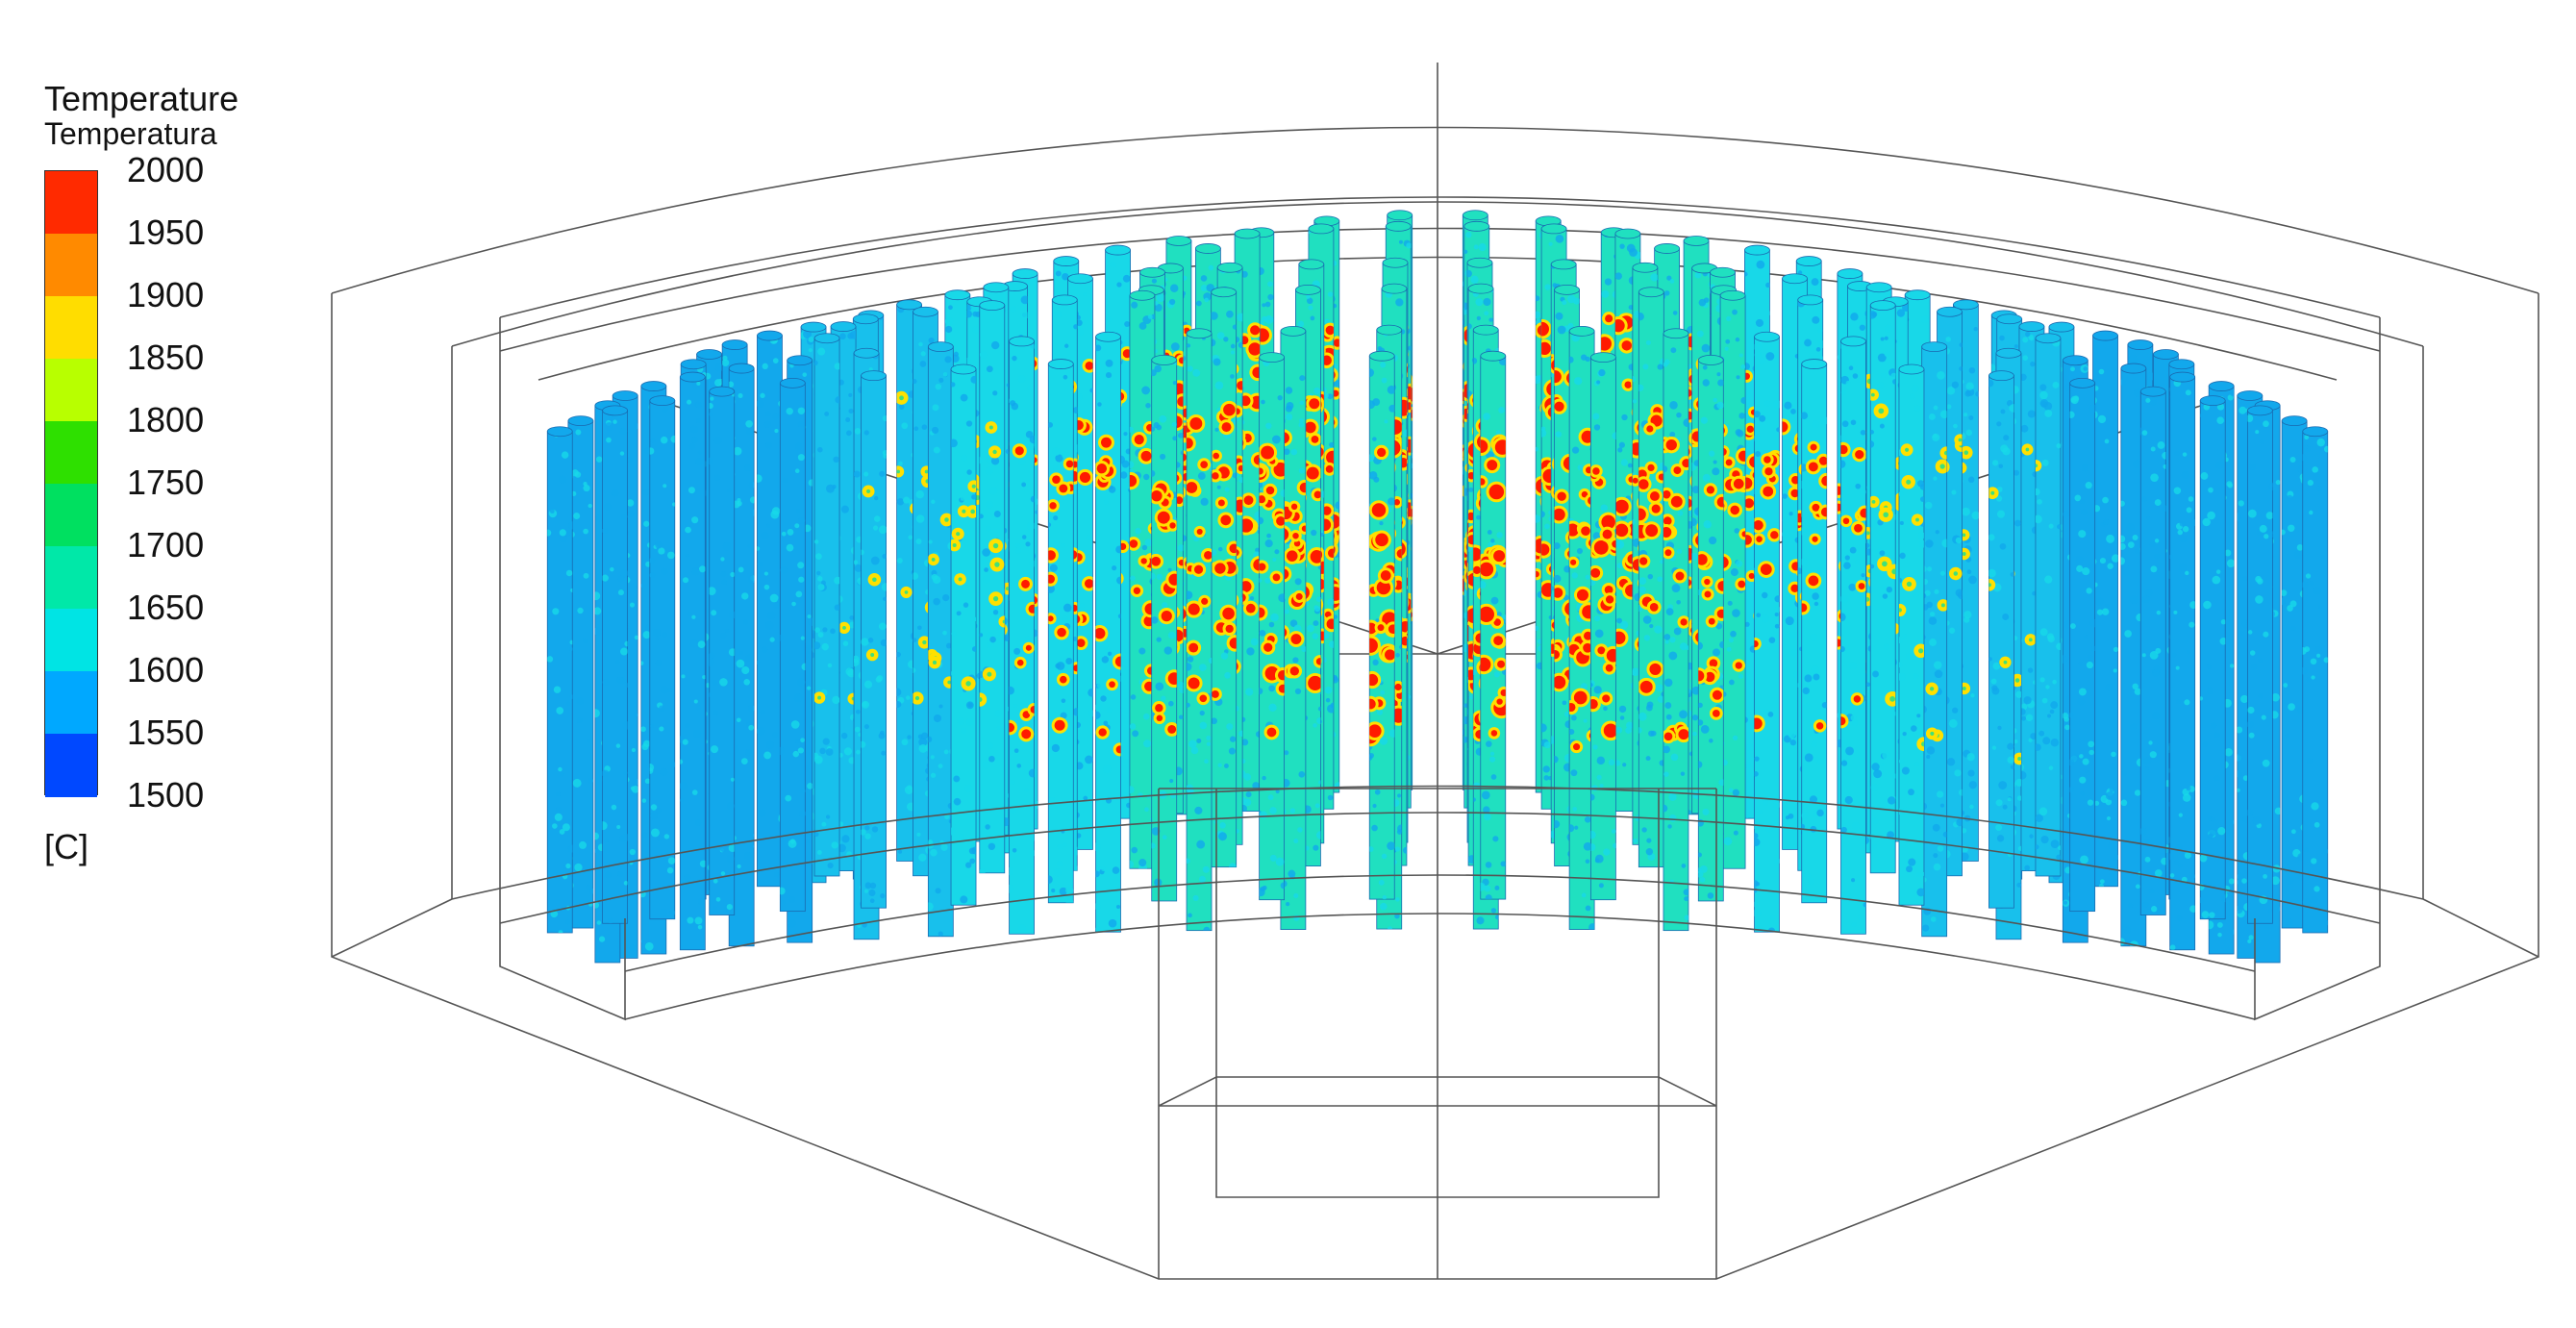 The height and width of the screenshot is (1328, 2576). What do you see at coordinates (166, 669) in the screenshot?
I see `legend-tick-label: 1600` at bounding box center [166, 669].